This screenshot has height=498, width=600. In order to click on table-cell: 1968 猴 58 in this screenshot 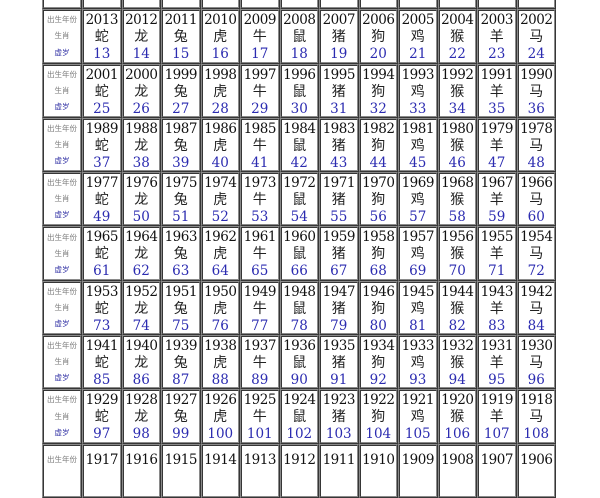, I will do `click(457, 199)`.